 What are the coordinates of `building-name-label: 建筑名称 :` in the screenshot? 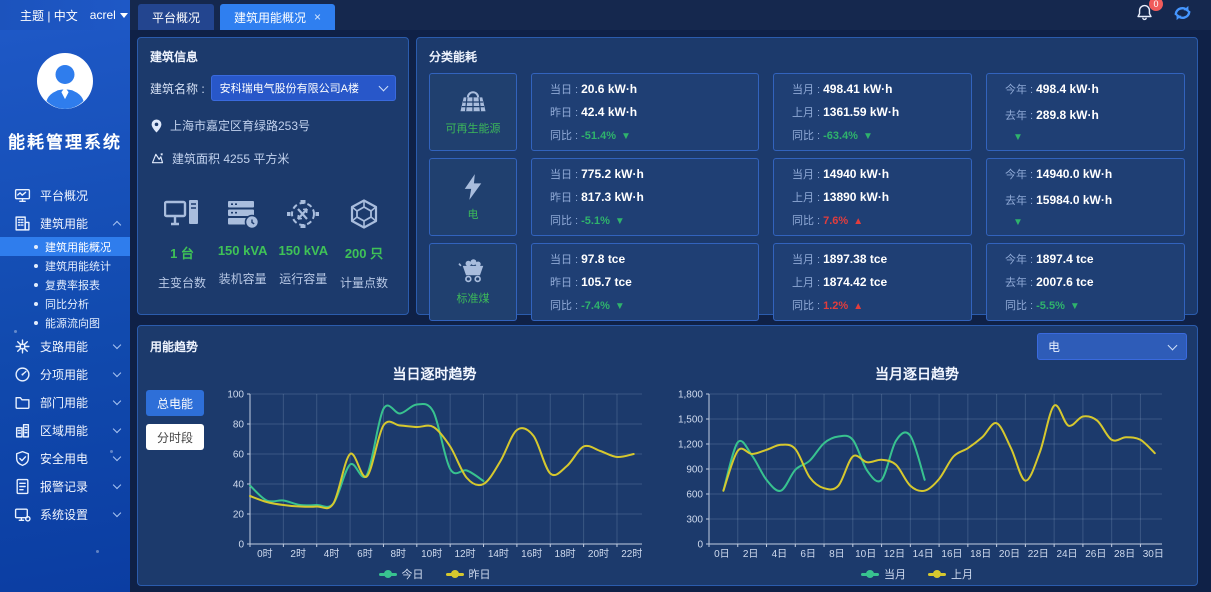 It's located at (177, 88).